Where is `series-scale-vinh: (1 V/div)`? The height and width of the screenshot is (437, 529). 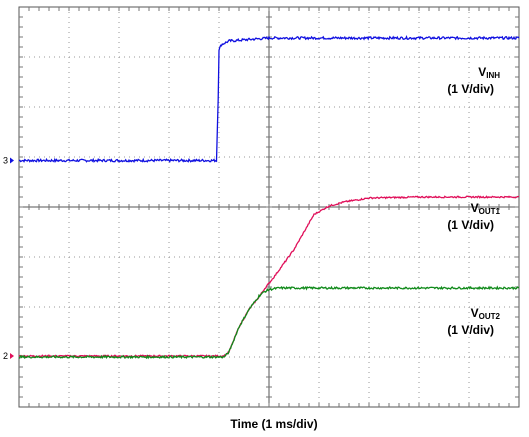 series-scale-vinh: (1 V/div) is located at coordinates (470, 89).